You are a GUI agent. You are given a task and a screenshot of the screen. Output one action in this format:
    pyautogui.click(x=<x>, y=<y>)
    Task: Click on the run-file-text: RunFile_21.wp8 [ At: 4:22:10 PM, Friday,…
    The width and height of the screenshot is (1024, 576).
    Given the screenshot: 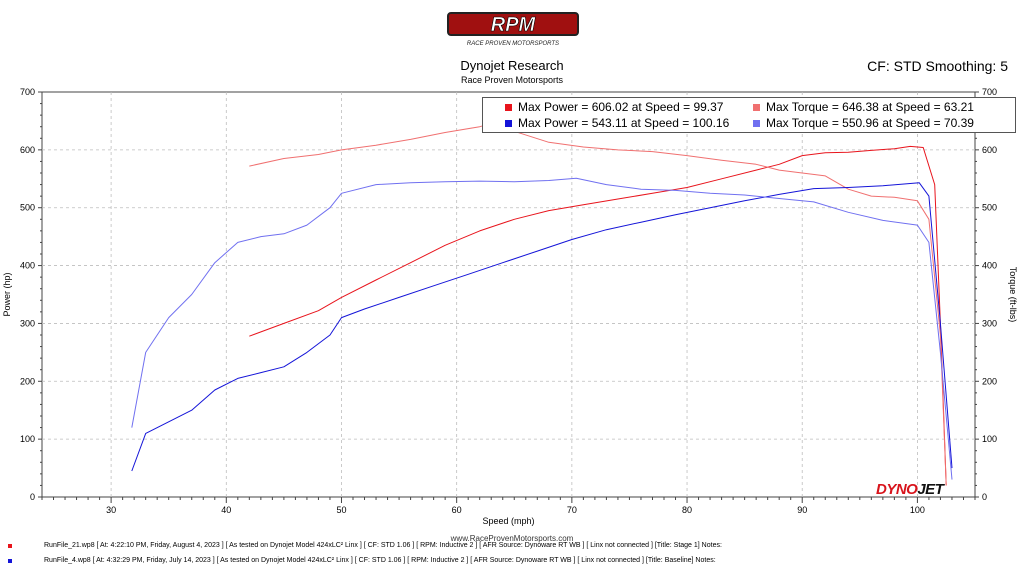 What is the action you would take?
    pyautogui.click(x=383, y=545)
    